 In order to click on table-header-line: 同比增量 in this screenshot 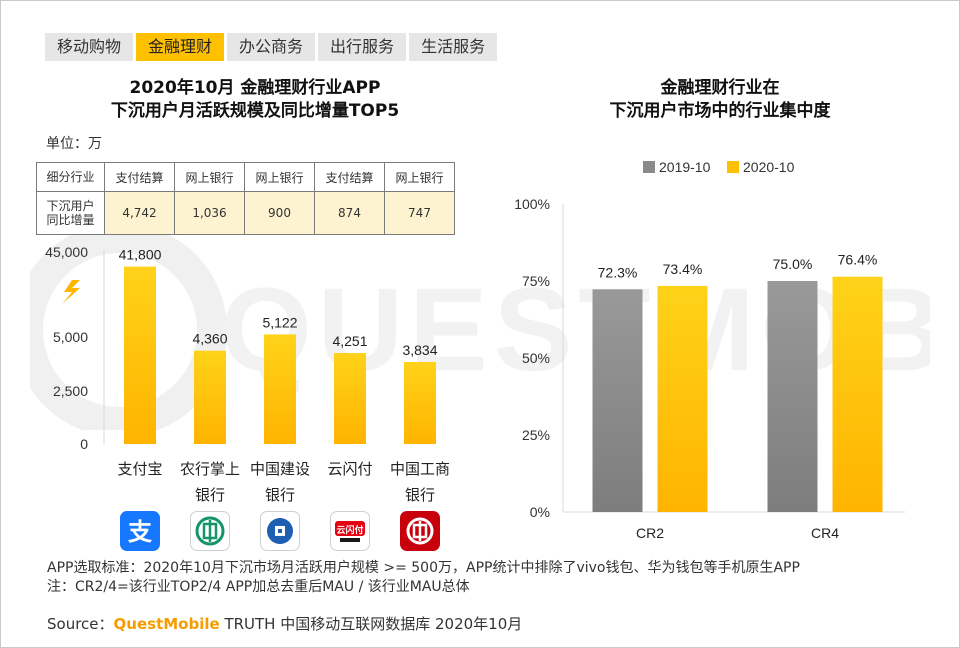, I will do `click(70, 220)`.